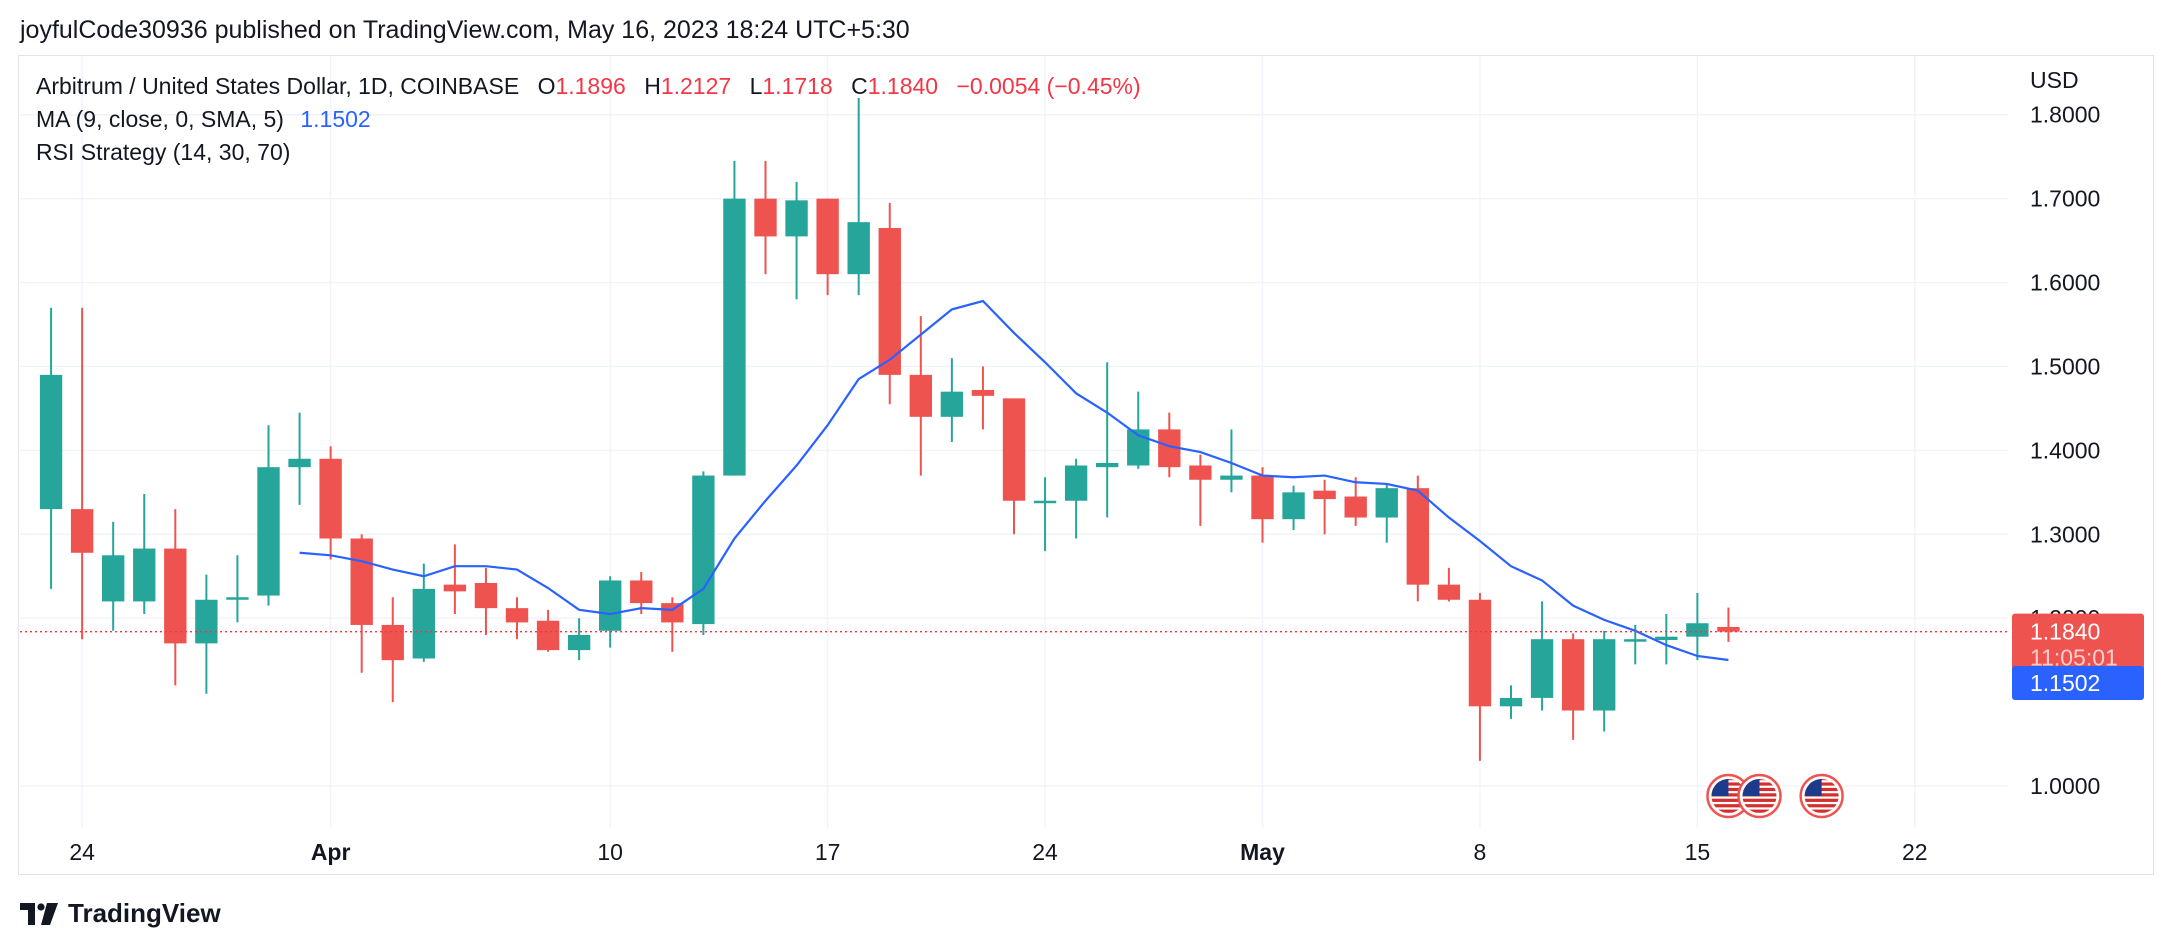  What do you see at coordinates (2065, 115) in the screenshot?
I see `y-axis-tick-label: 1.8000` at bounding box center [2065, 115].